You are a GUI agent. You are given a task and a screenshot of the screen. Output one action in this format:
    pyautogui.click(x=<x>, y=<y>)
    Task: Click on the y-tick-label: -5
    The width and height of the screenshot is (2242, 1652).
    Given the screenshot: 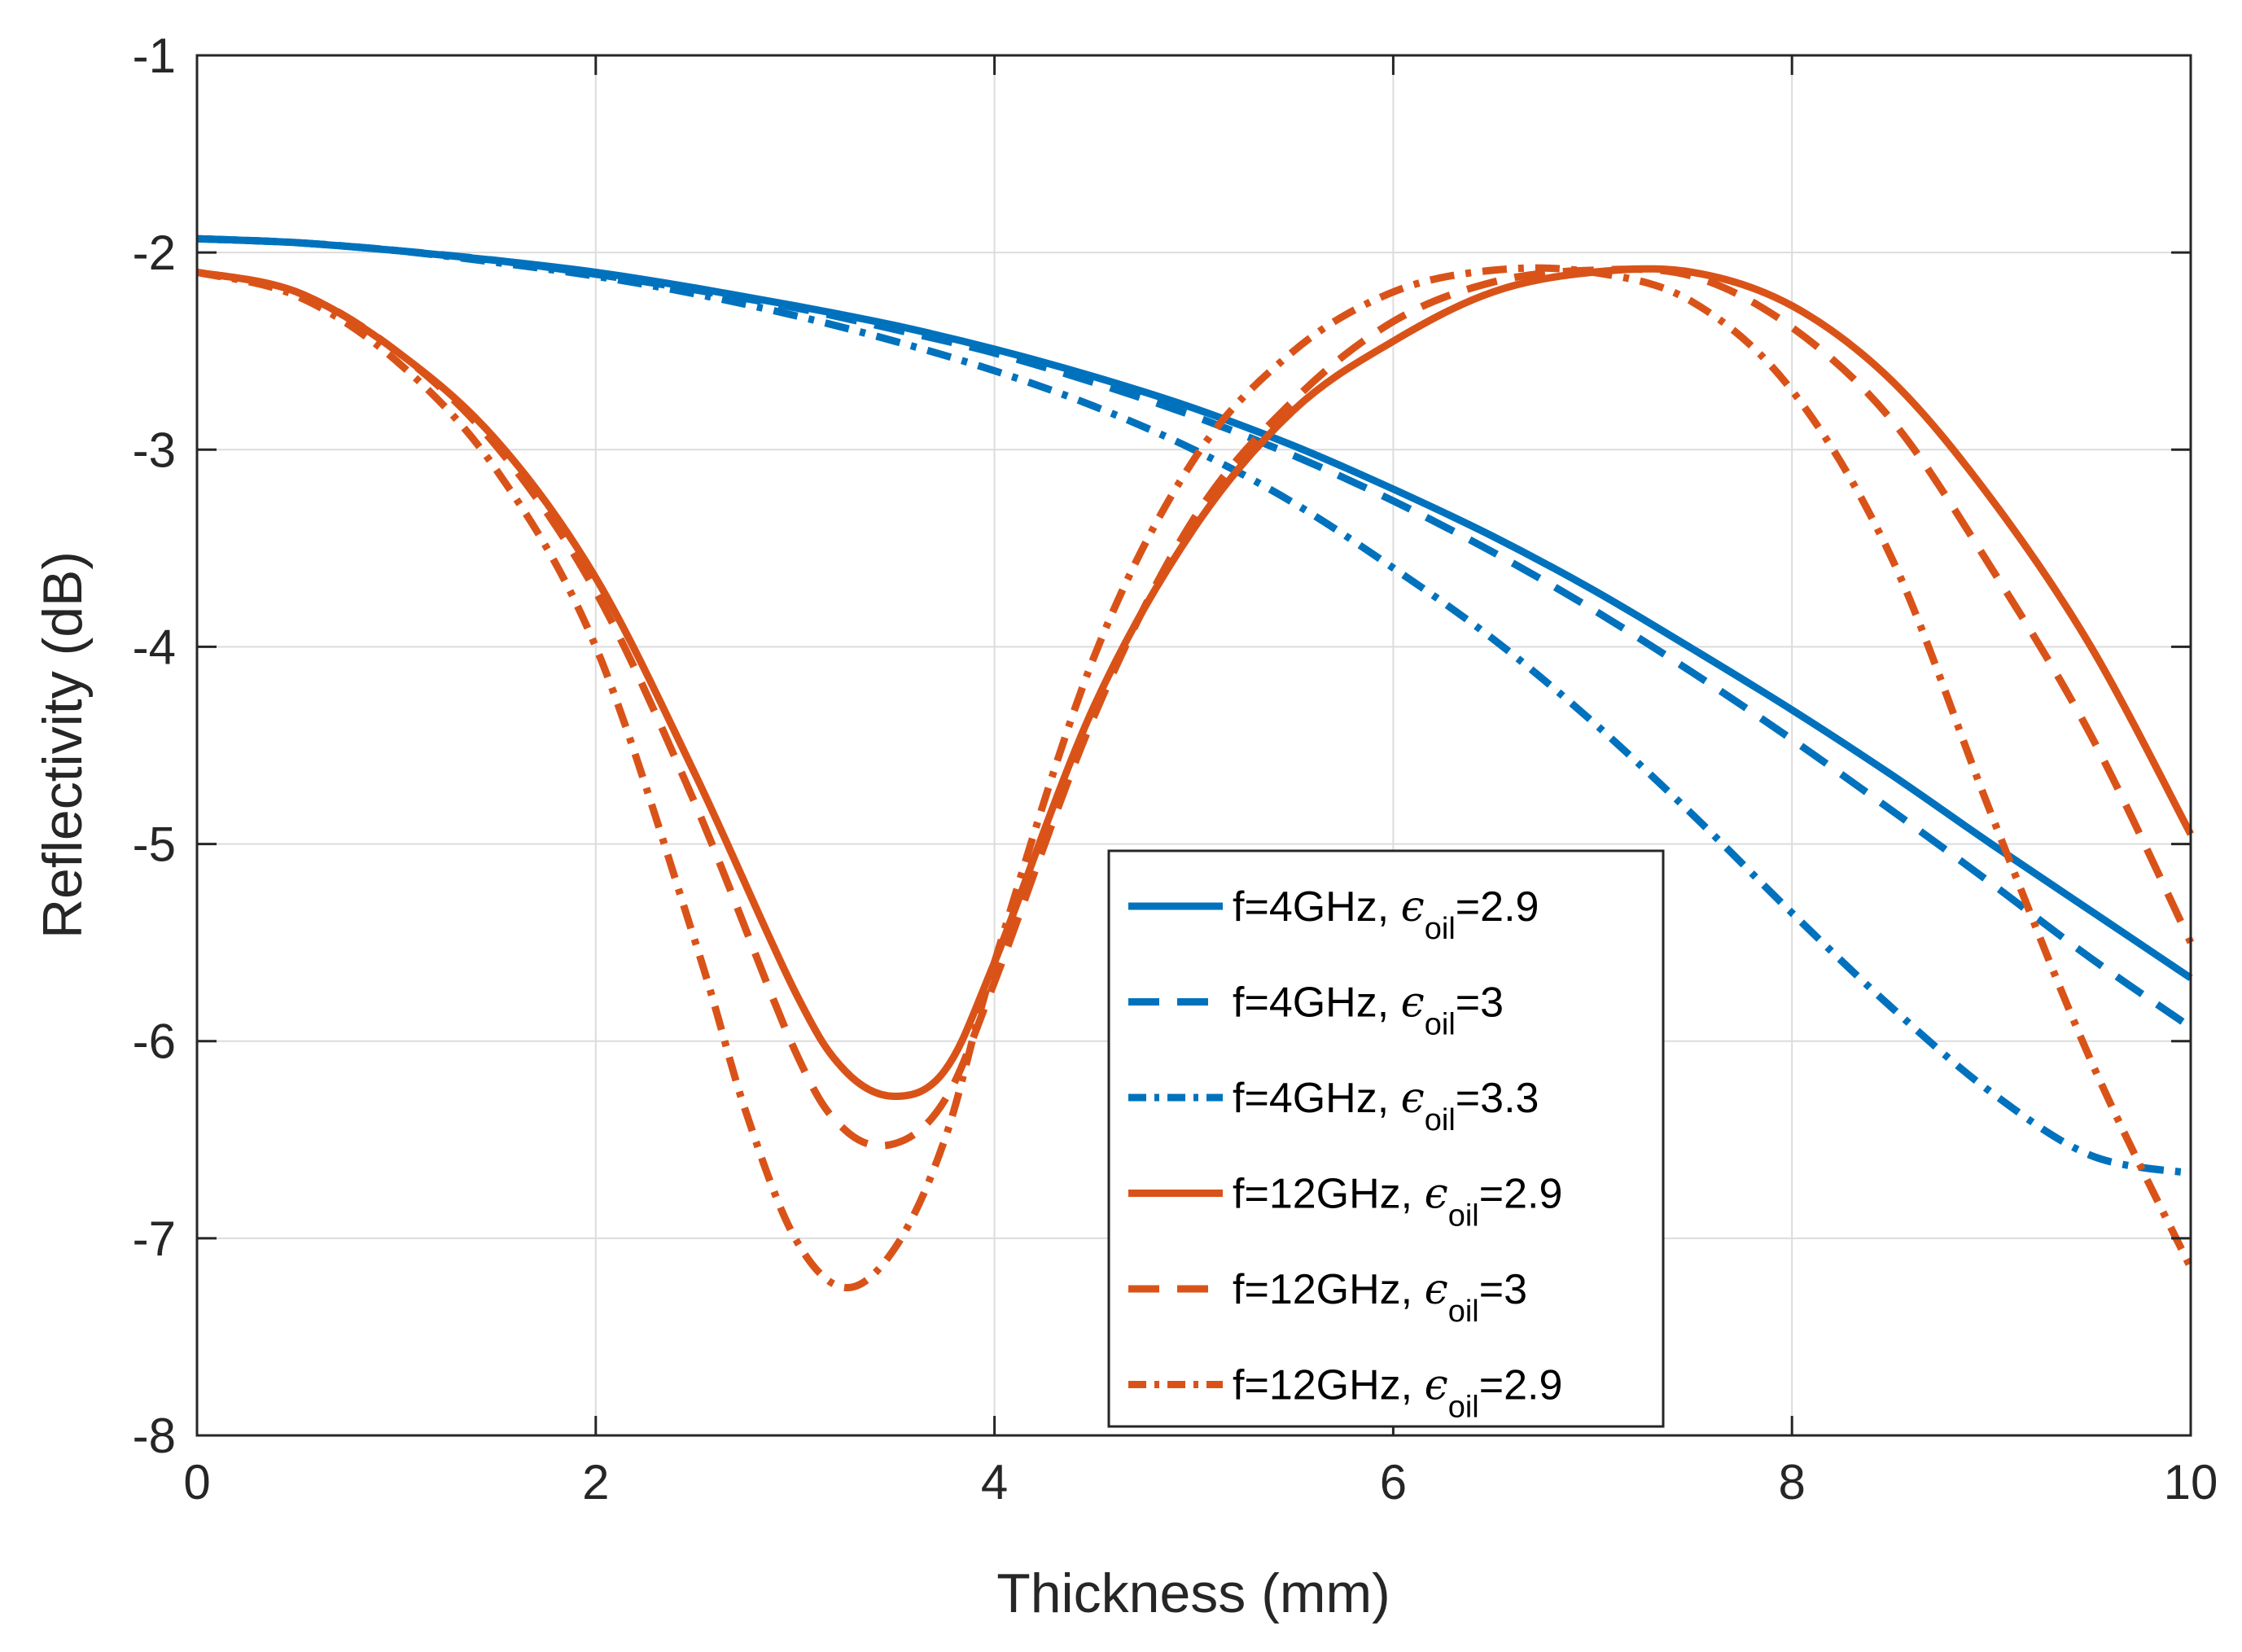 What is the action you would take?
    pyautogui.click(x=154, y=844)
    